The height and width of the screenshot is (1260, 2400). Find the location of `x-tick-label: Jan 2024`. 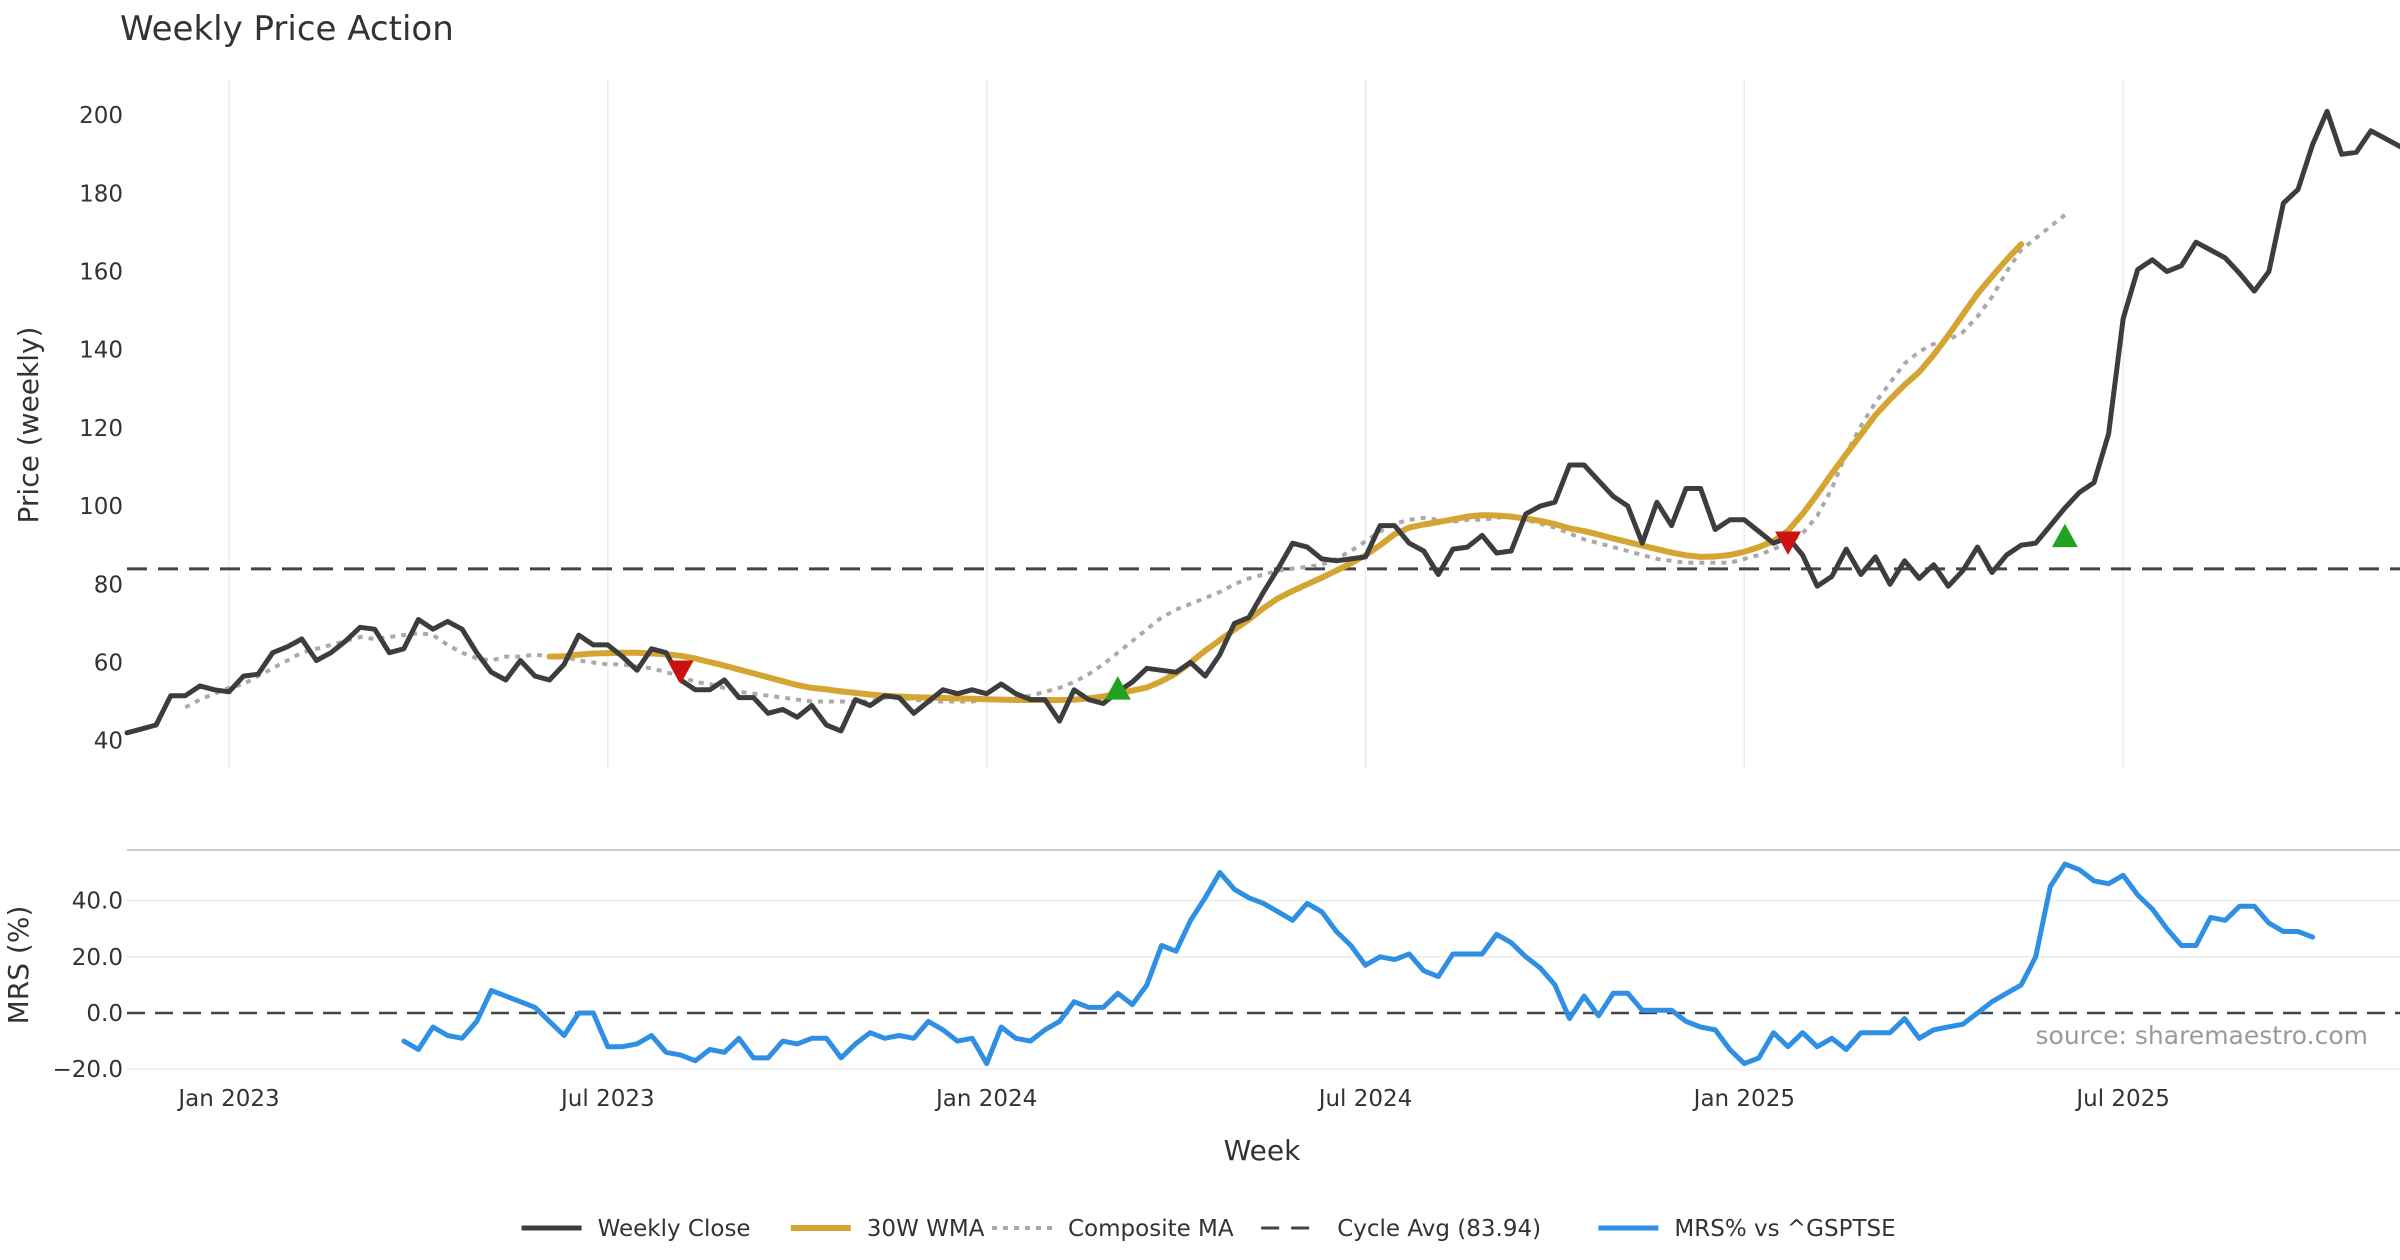

x-tick-label: Jan 2024 is located at coordinates (985, 1099).